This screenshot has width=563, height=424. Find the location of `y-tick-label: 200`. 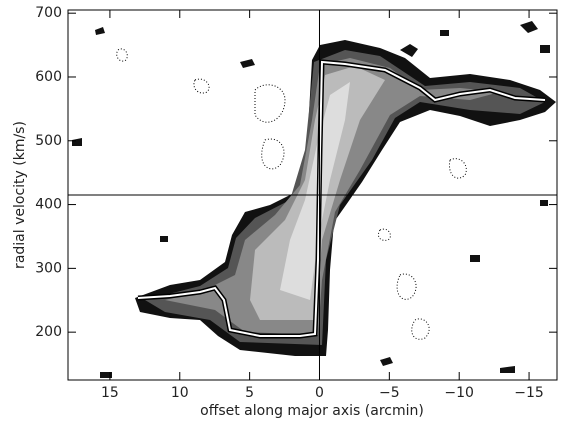

y-tick-label: 200 is located at coordinates (48, 332).